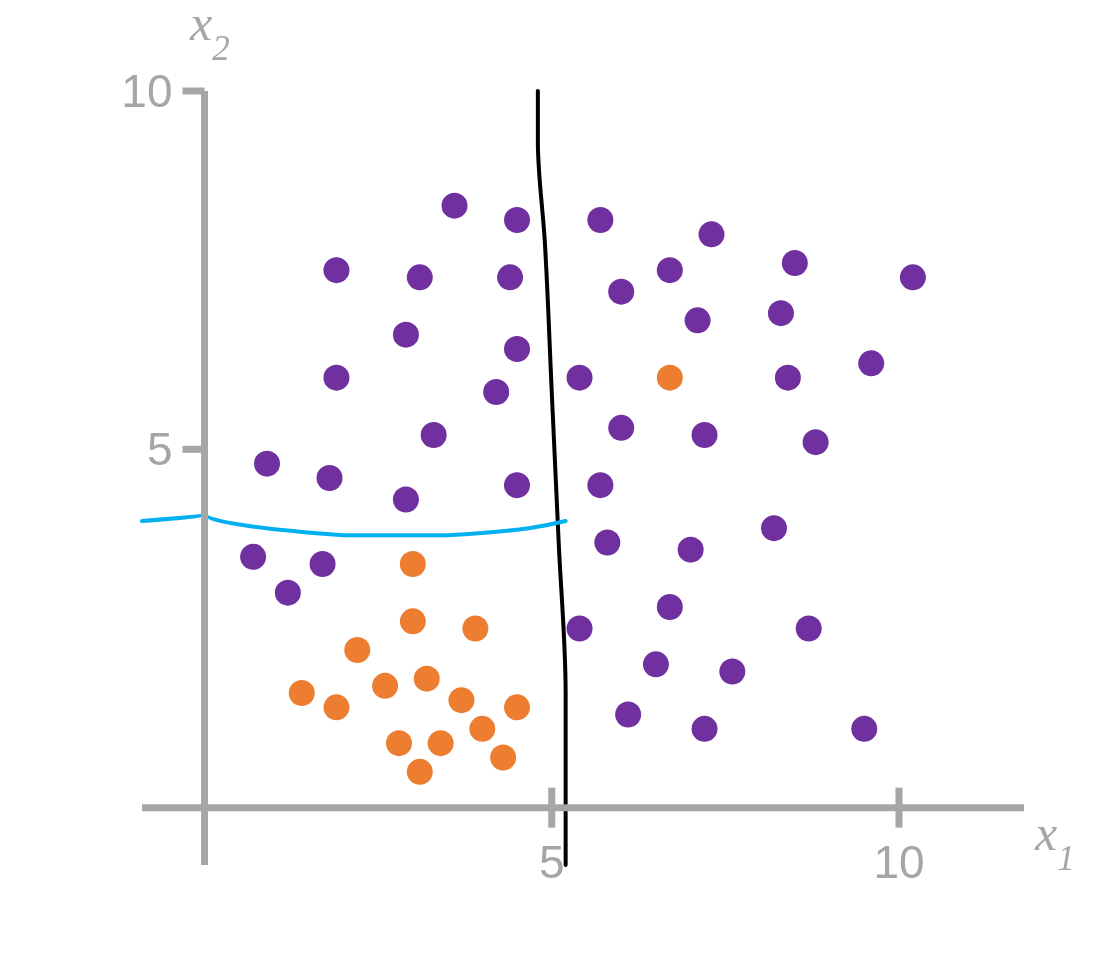 This screenshot has height=971, width=1117. I want to click on x-axis-title: x$_{1}$, so click(1054, 841).